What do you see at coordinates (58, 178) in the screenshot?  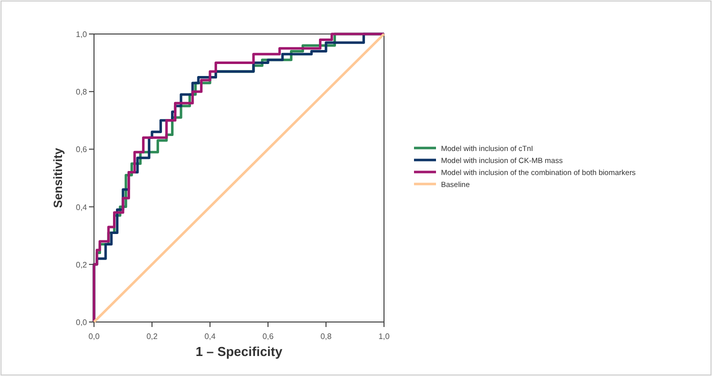 I see `y-axis-title: Sensitivity` at bounding box center [58, 178].